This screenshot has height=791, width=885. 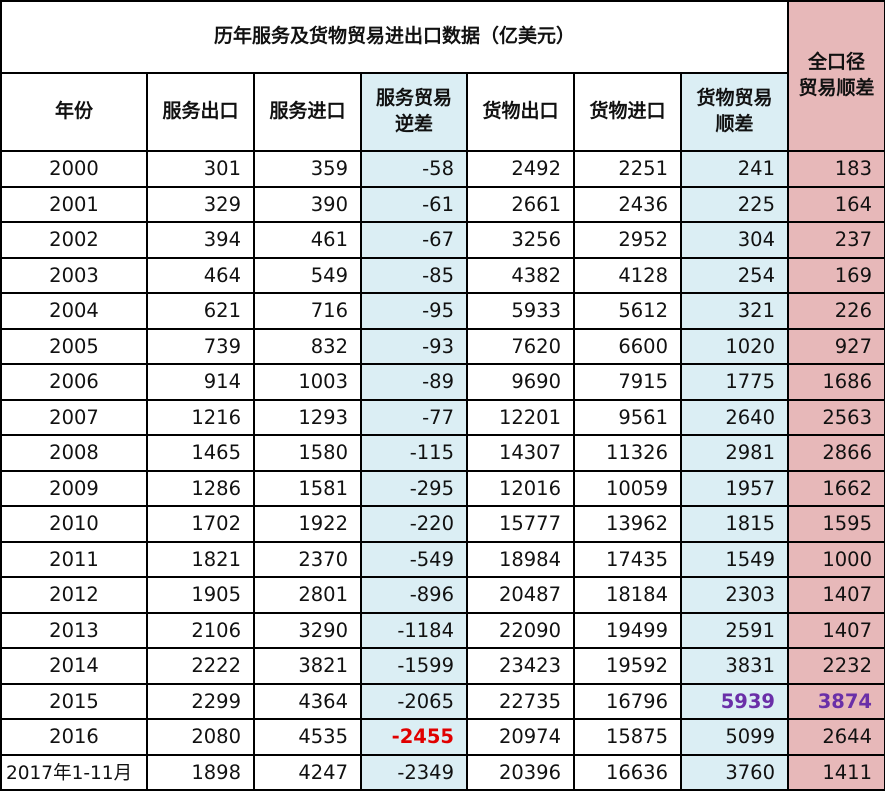 I want to click on cell-goods-import: 16636, so click(x=627, y=772).